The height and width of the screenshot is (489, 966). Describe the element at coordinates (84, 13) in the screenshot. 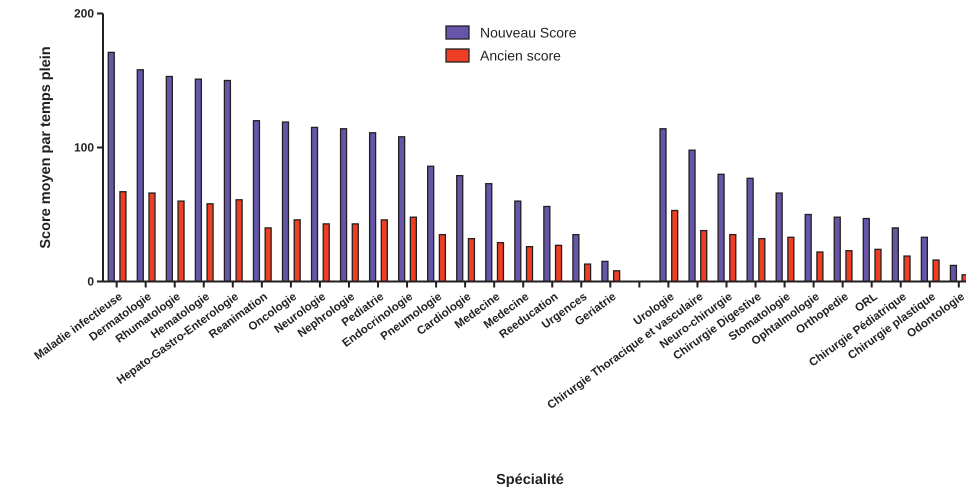

I see `y-tick-label: 200` at that location.